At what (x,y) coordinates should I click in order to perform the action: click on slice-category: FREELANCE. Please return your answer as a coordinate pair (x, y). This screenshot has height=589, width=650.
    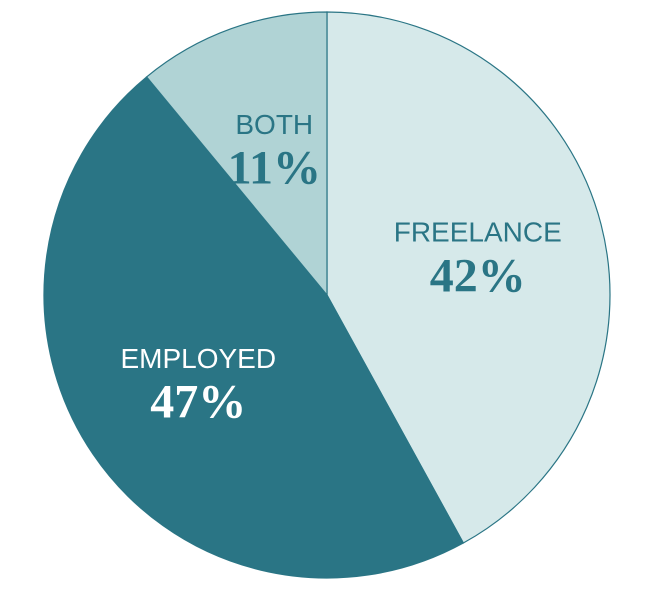
    Looking at the image, I should click on (478, 232).